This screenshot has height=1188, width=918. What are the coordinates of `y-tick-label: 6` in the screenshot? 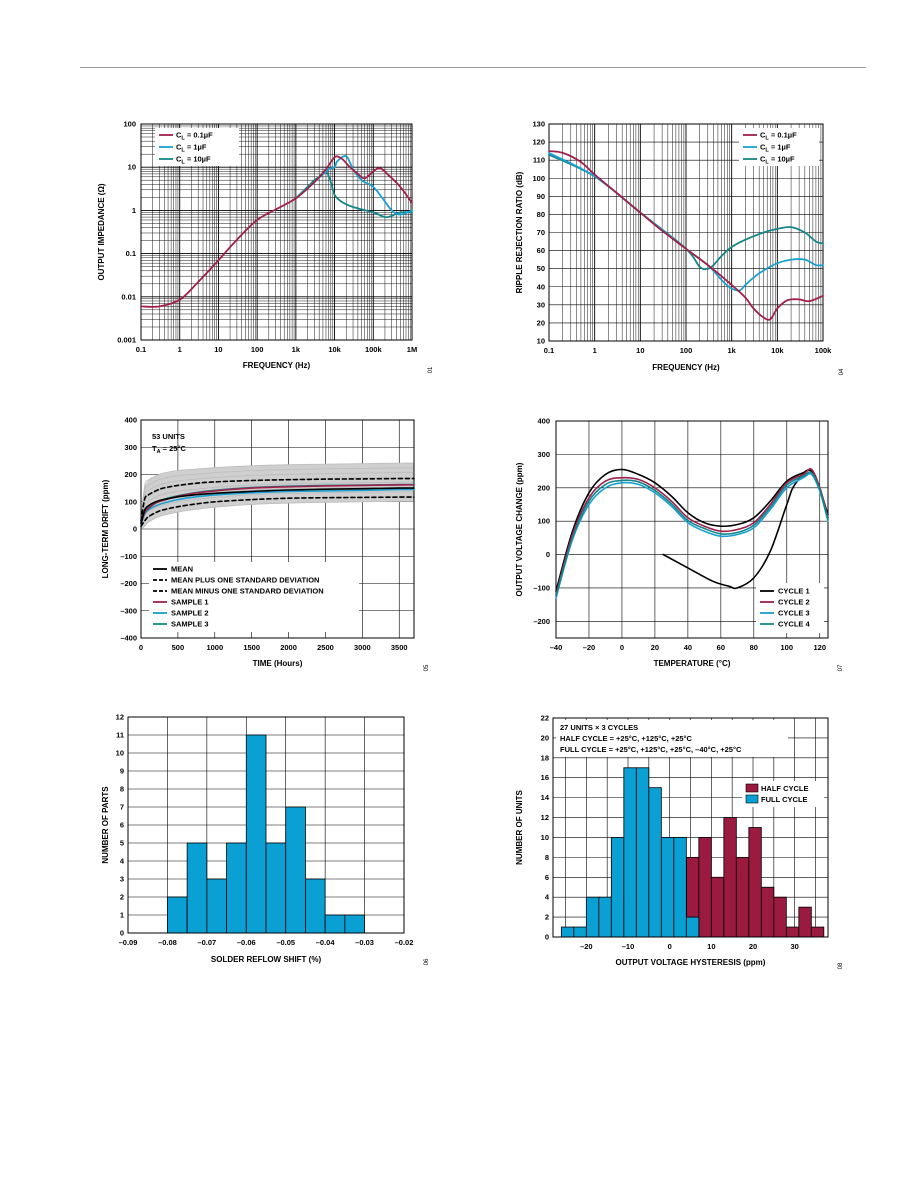 It's located at (547, 877).